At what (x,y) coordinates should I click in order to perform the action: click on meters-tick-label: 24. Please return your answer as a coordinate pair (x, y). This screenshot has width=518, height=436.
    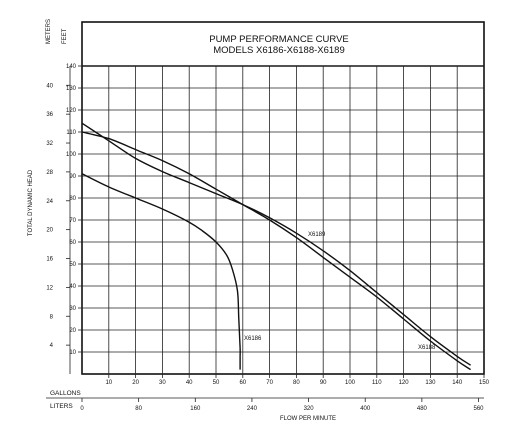
    Looking at the image, I should click on (49, 202).